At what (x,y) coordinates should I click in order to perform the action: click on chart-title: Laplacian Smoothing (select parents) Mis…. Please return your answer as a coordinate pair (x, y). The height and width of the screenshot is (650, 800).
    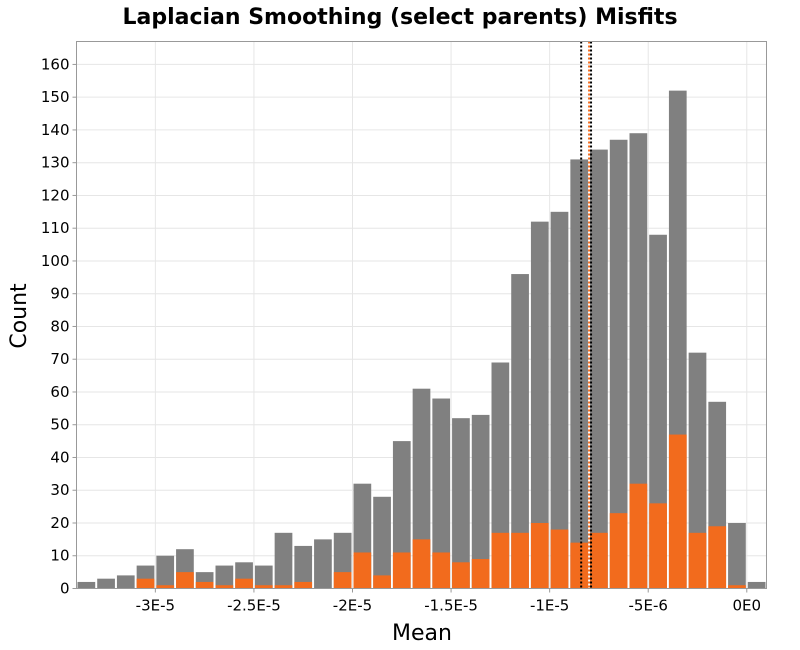
    Looking at the image, I should click on (399, 17).